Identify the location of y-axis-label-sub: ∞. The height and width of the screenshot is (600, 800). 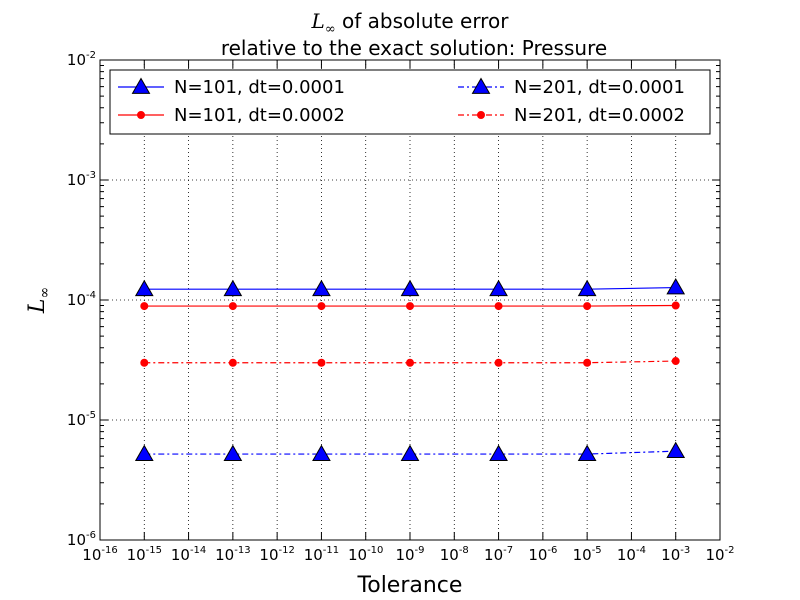
(45, 293).